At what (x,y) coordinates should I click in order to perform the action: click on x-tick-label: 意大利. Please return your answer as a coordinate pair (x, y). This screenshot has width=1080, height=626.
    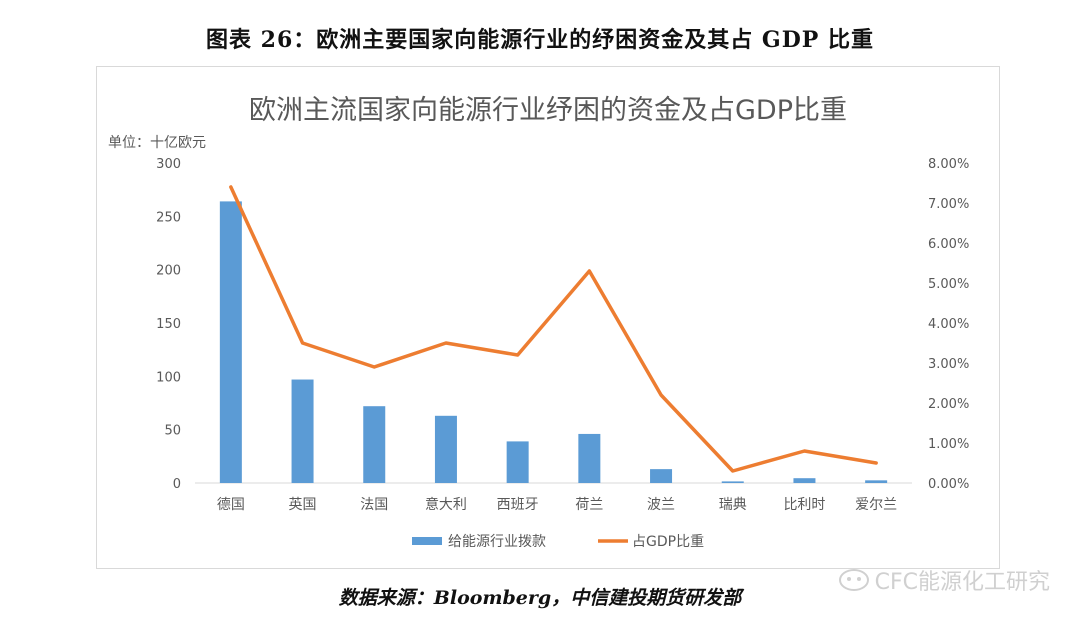
    Looking at the image, I should click on (446, 504).